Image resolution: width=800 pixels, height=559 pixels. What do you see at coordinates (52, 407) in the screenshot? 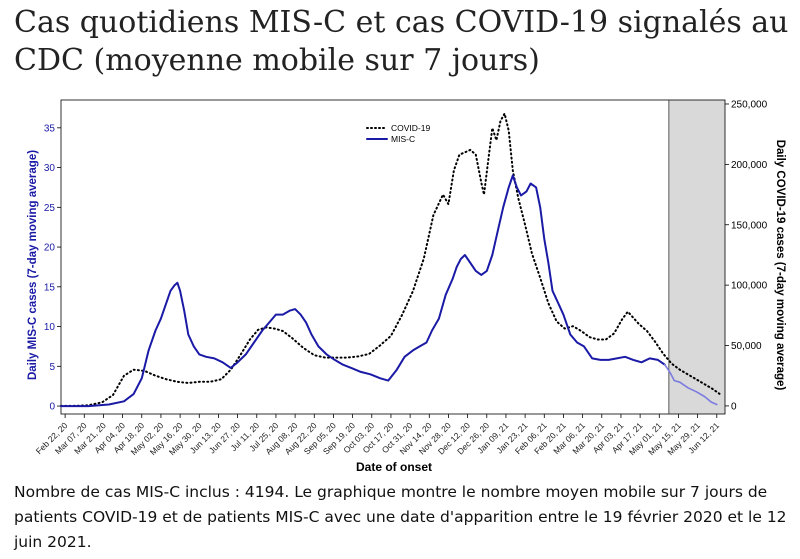
I see `left-tick-label: 0` at bounding box center [52, 407].